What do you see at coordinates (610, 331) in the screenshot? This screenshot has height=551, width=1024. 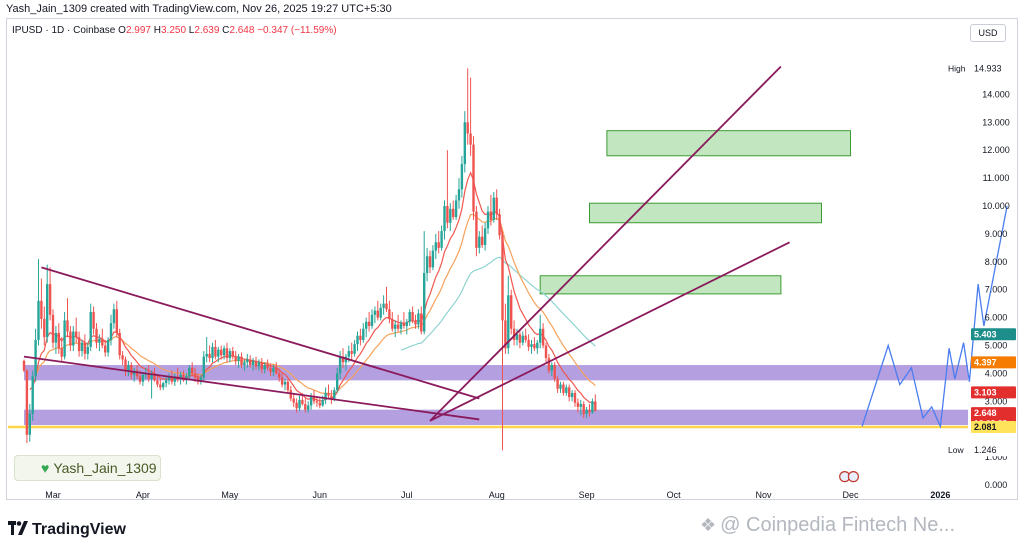 I see `trendline-channel-lower` at bounding box center [610, 331].